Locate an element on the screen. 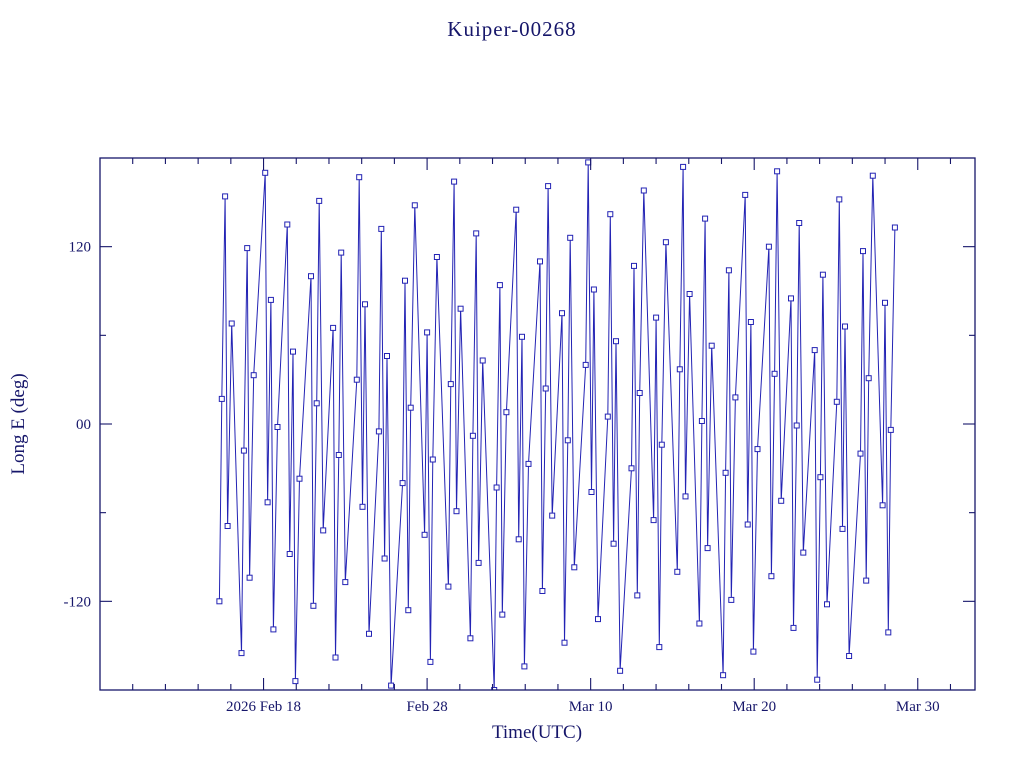 This screenshot has width=1024, height=768. x-tick-label: Mar 10 is located at coordinates (591, 707).